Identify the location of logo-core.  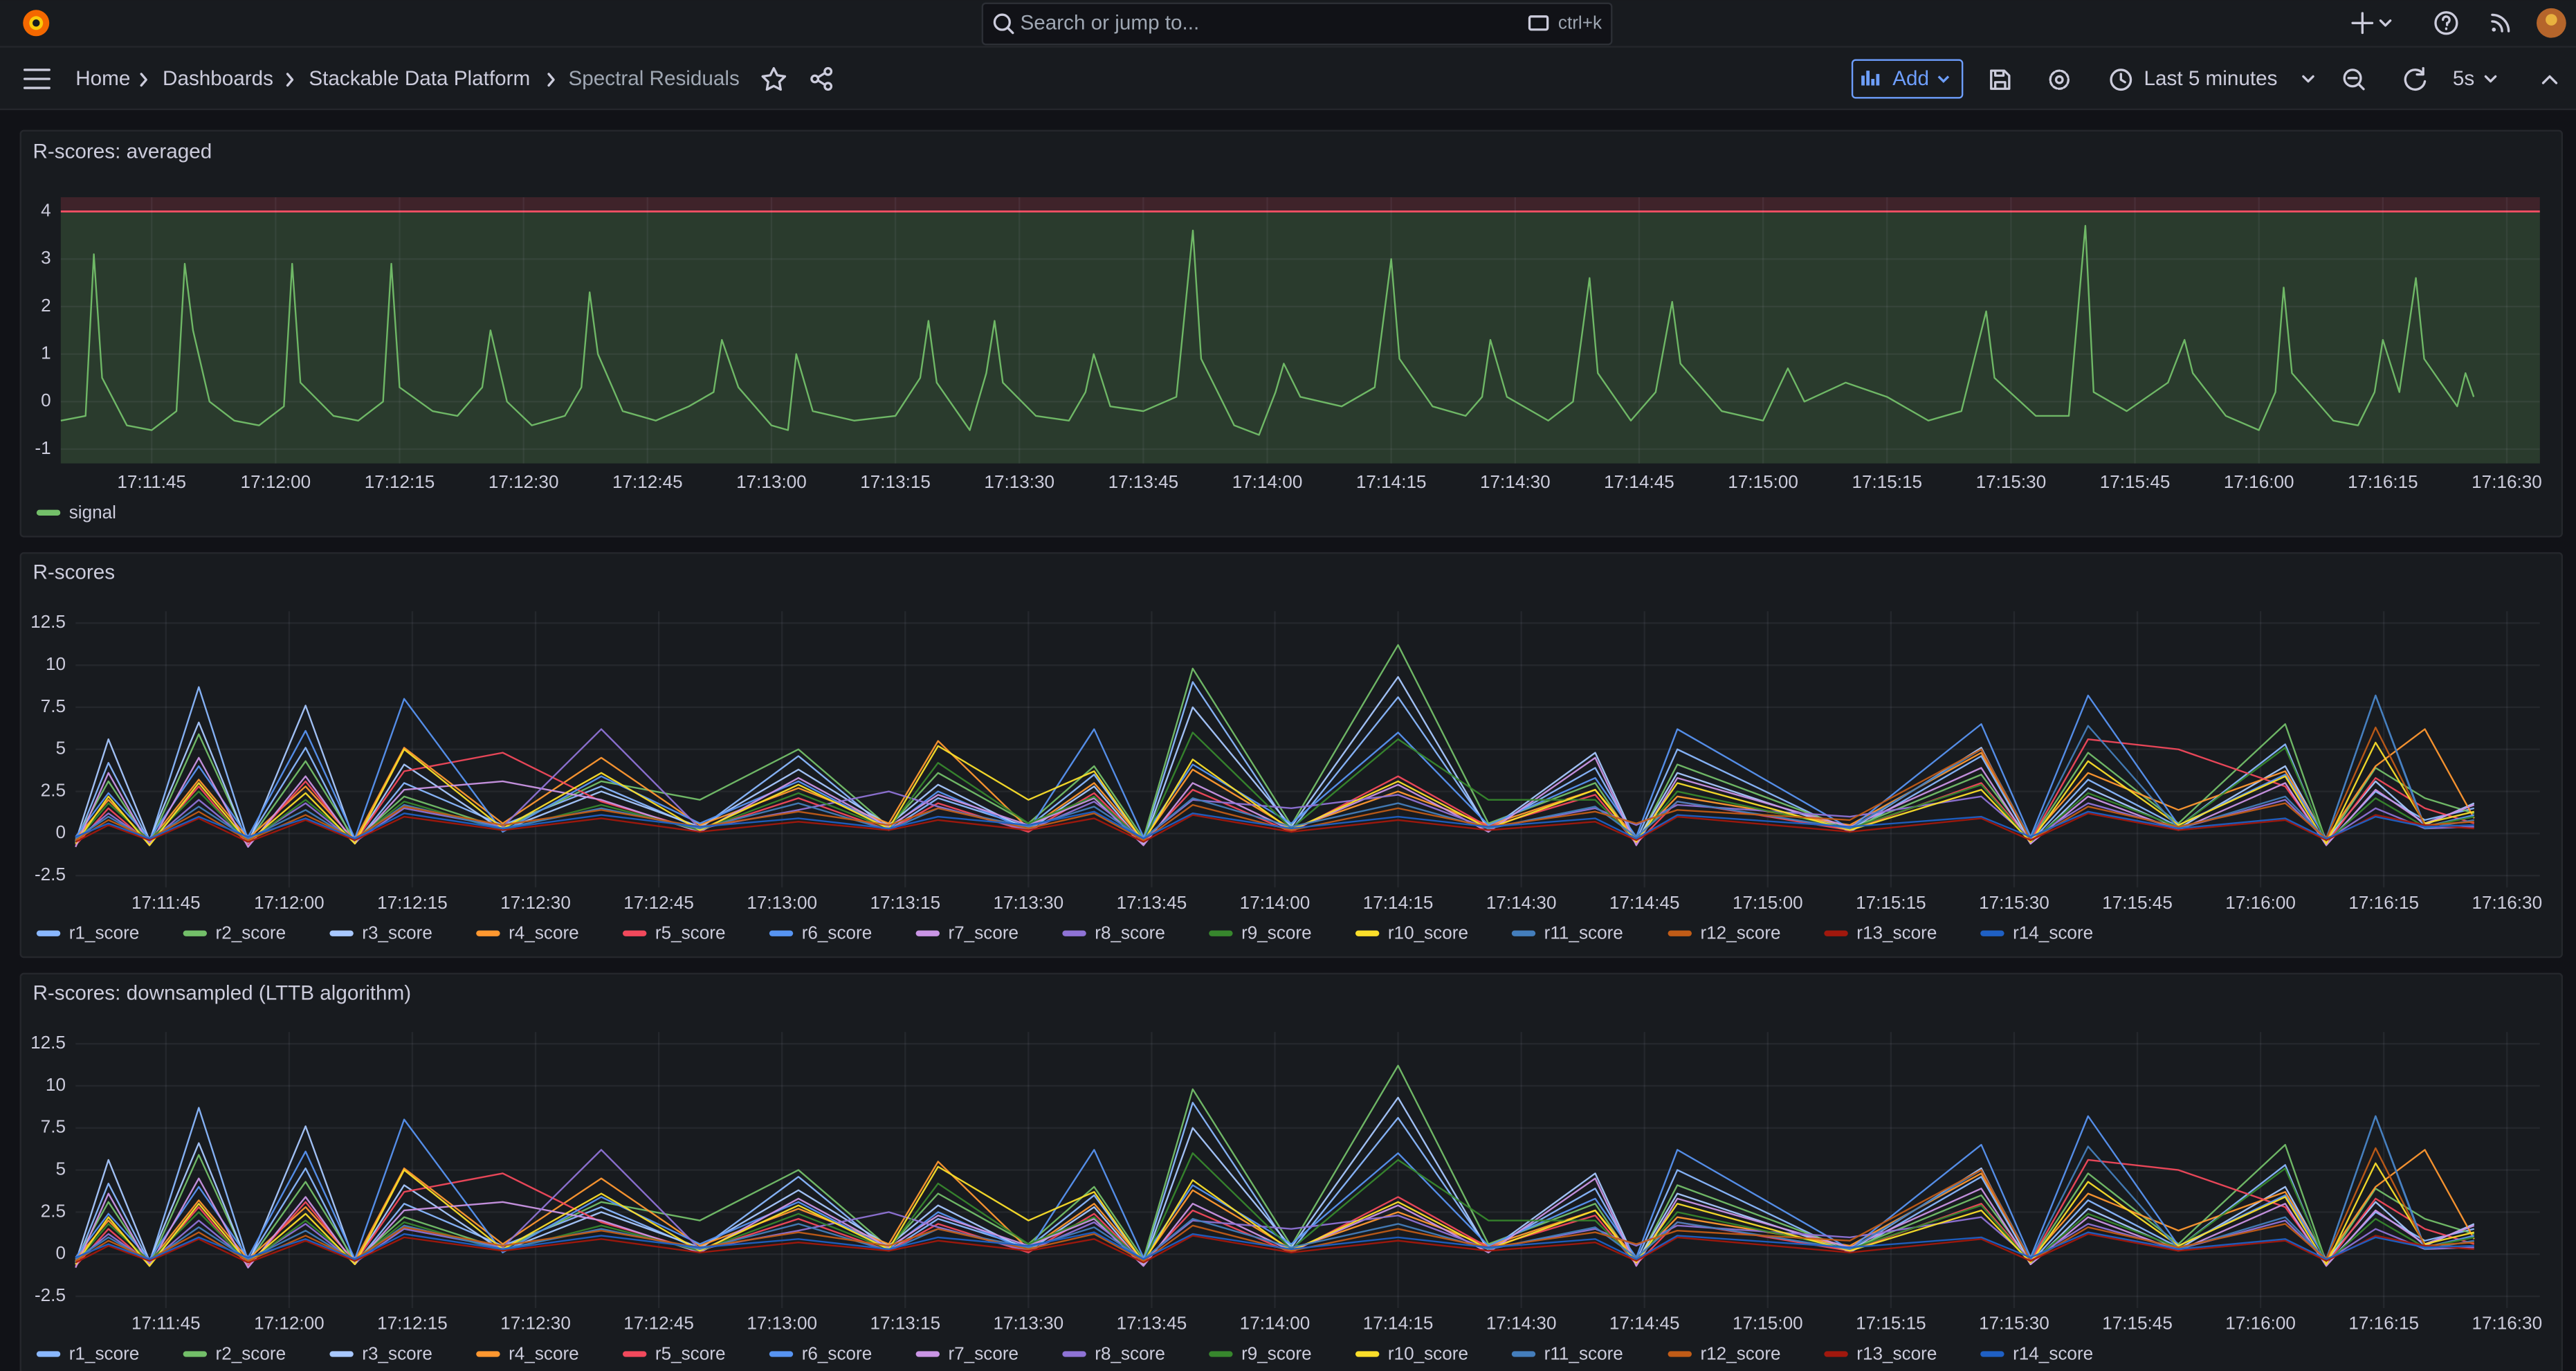
(36, 22).